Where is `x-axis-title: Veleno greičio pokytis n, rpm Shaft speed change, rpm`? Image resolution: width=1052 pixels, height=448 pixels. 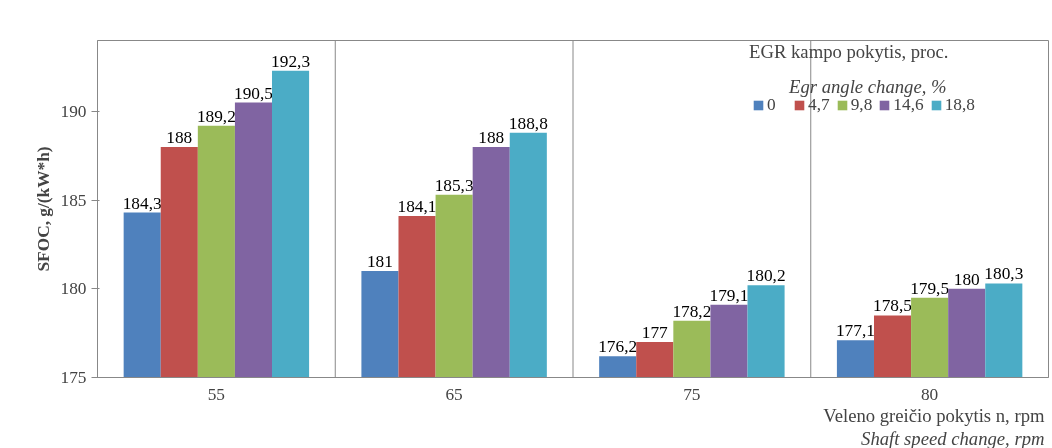 x-axis-title: Veleno greičio pokytis n, rpm Shaft speed change, rpm is located at coordinates (934, 426).